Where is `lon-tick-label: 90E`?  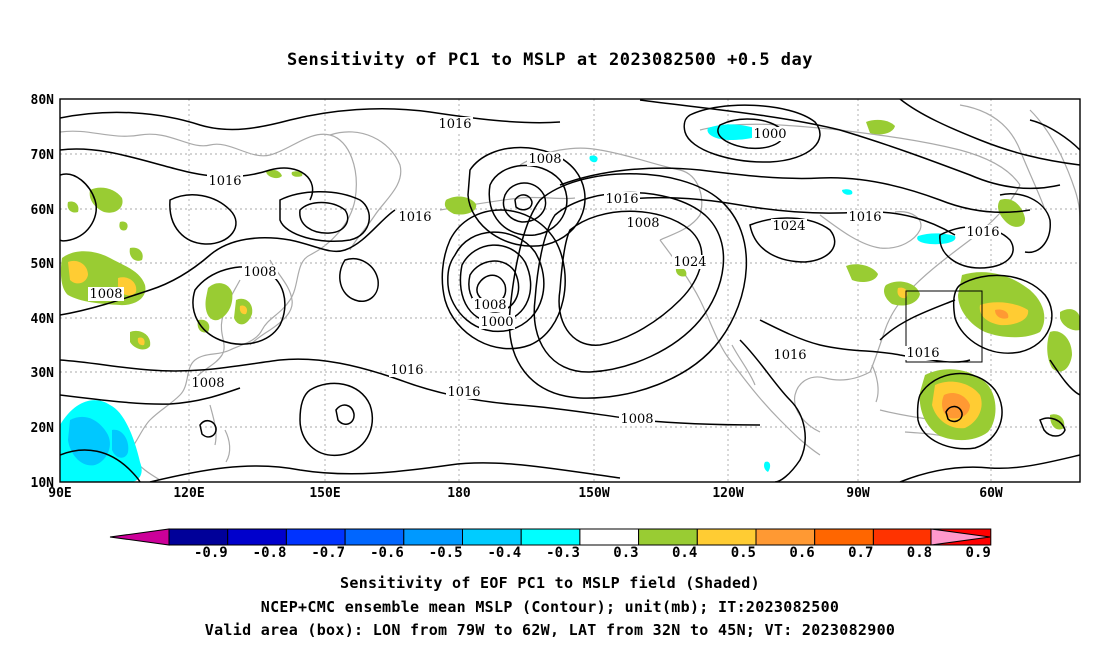 lon-tick-label: 90E is located at coordinates (59, 493).